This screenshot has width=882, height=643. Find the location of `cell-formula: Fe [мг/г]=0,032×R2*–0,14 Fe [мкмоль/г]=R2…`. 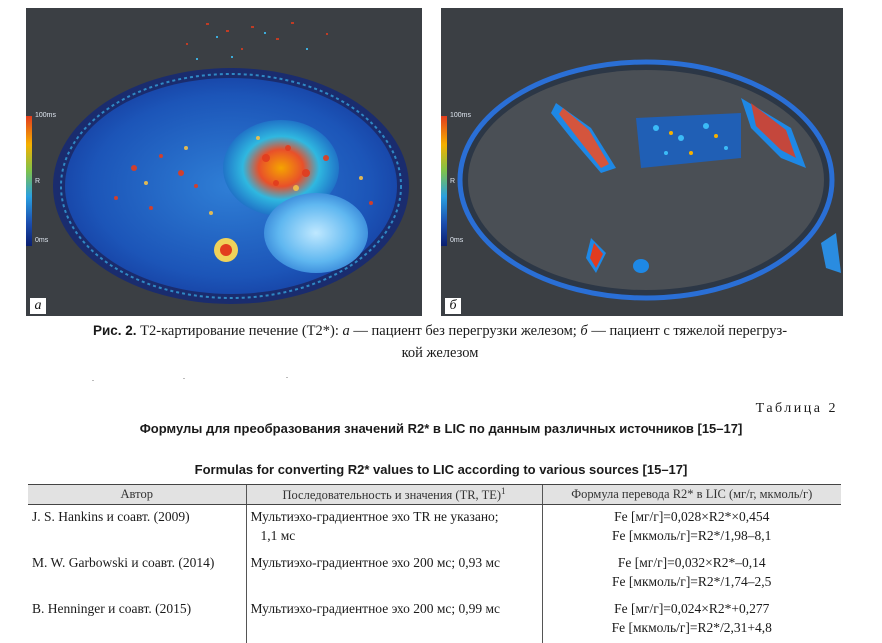

cell-formula: Fe [мг/г]=0,032×R2*–0,14 Fe [мкмоль/г]=R2… is located at coordinates (691, 574).